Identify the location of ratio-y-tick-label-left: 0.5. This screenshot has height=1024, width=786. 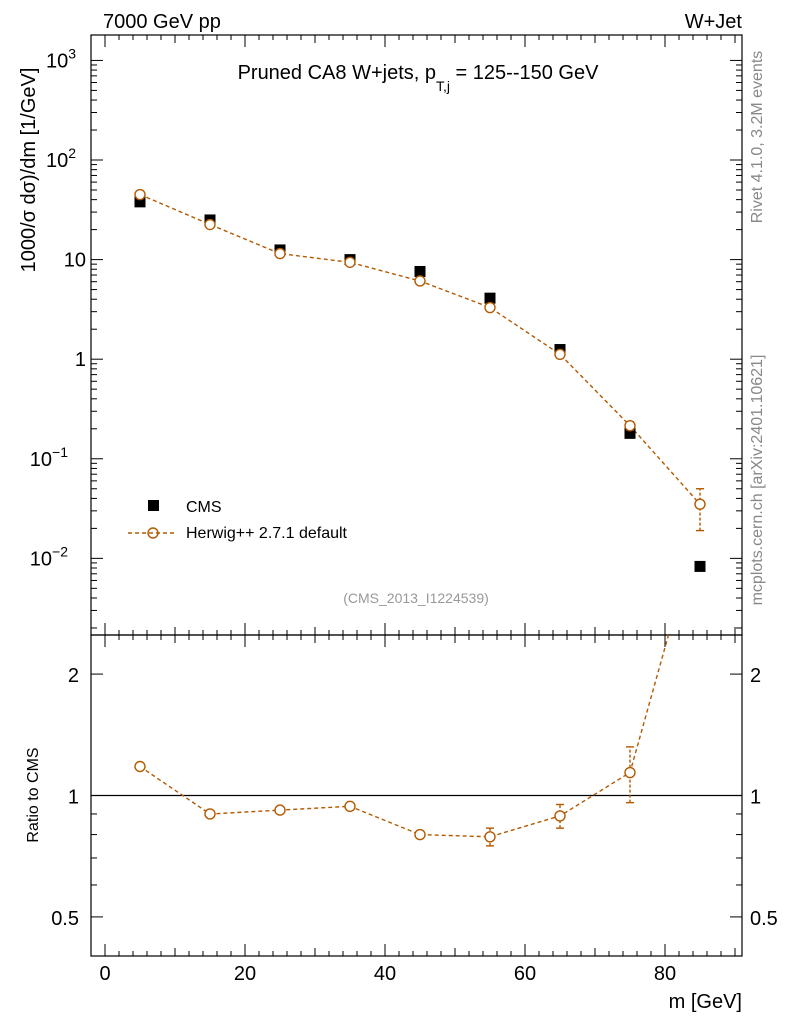
(65, 919).